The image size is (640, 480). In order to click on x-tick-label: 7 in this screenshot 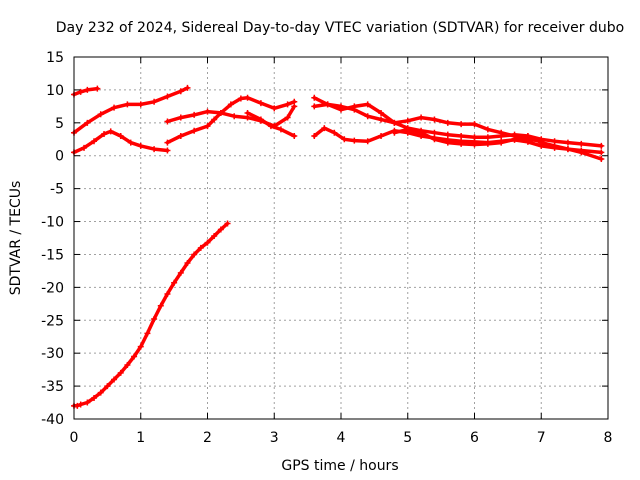, I will do `click(541, 438)`.